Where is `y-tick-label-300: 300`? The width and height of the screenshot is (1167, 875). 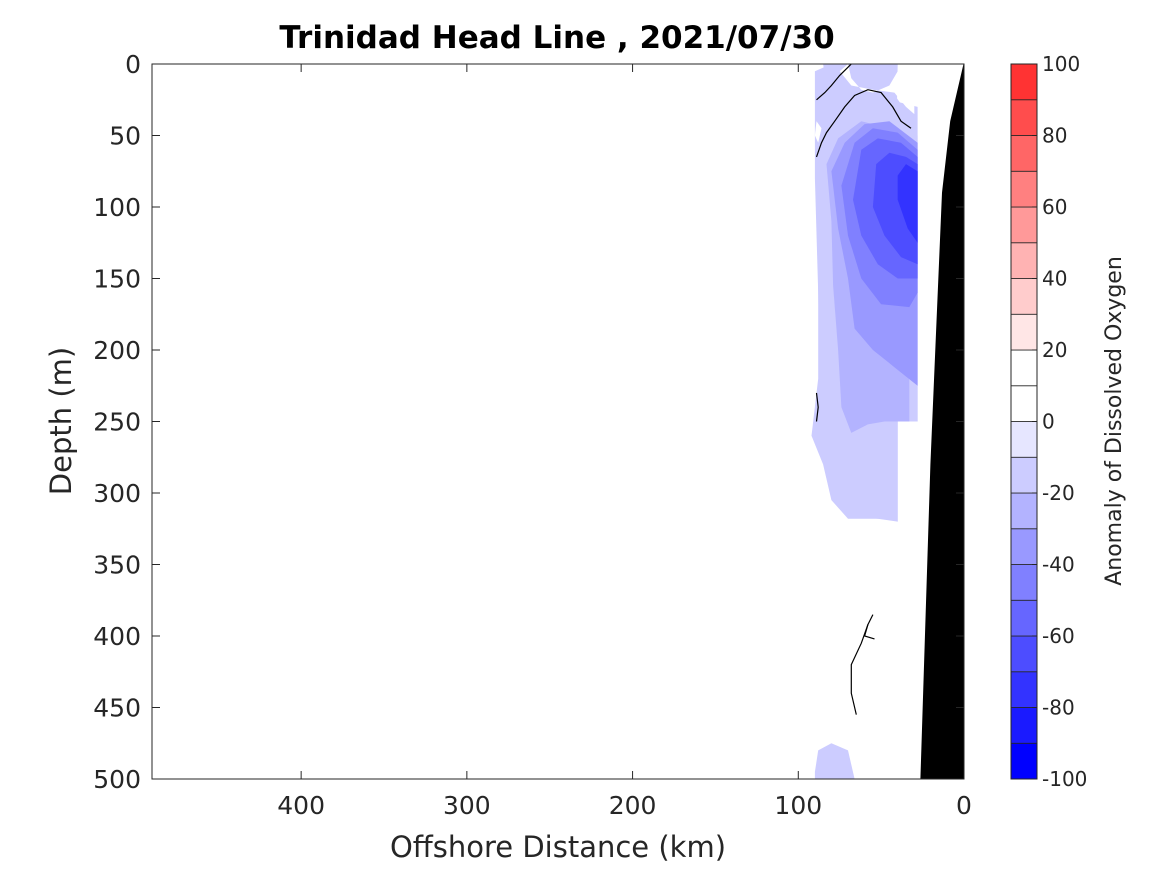
y-tick-label-300: 300 is located at coordinates (117, 493).